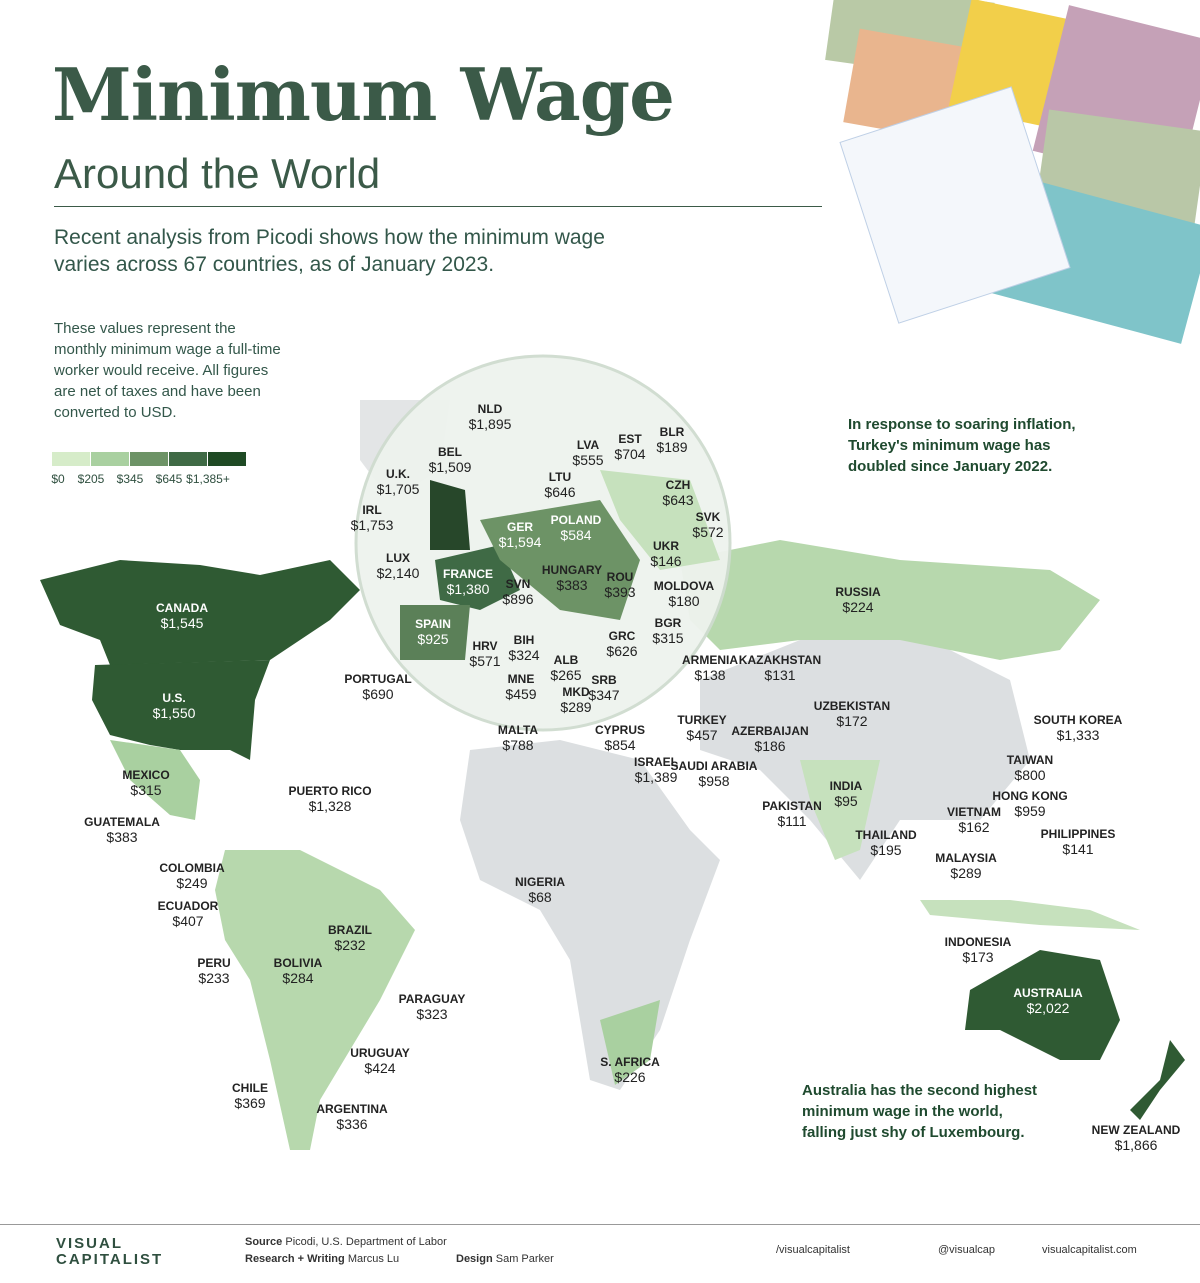  Describe the element at coordinates (978, 942) in the screenshot. I see `country-name: INDONESIA` at that location.